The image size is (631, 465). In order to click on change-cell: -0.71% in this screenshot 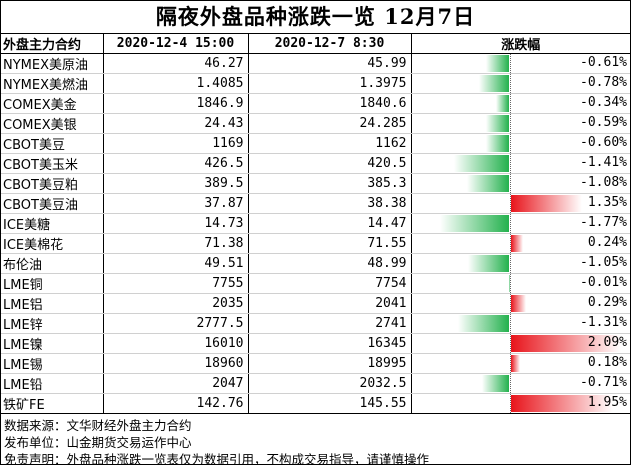, I will do `click(520, 383)`.